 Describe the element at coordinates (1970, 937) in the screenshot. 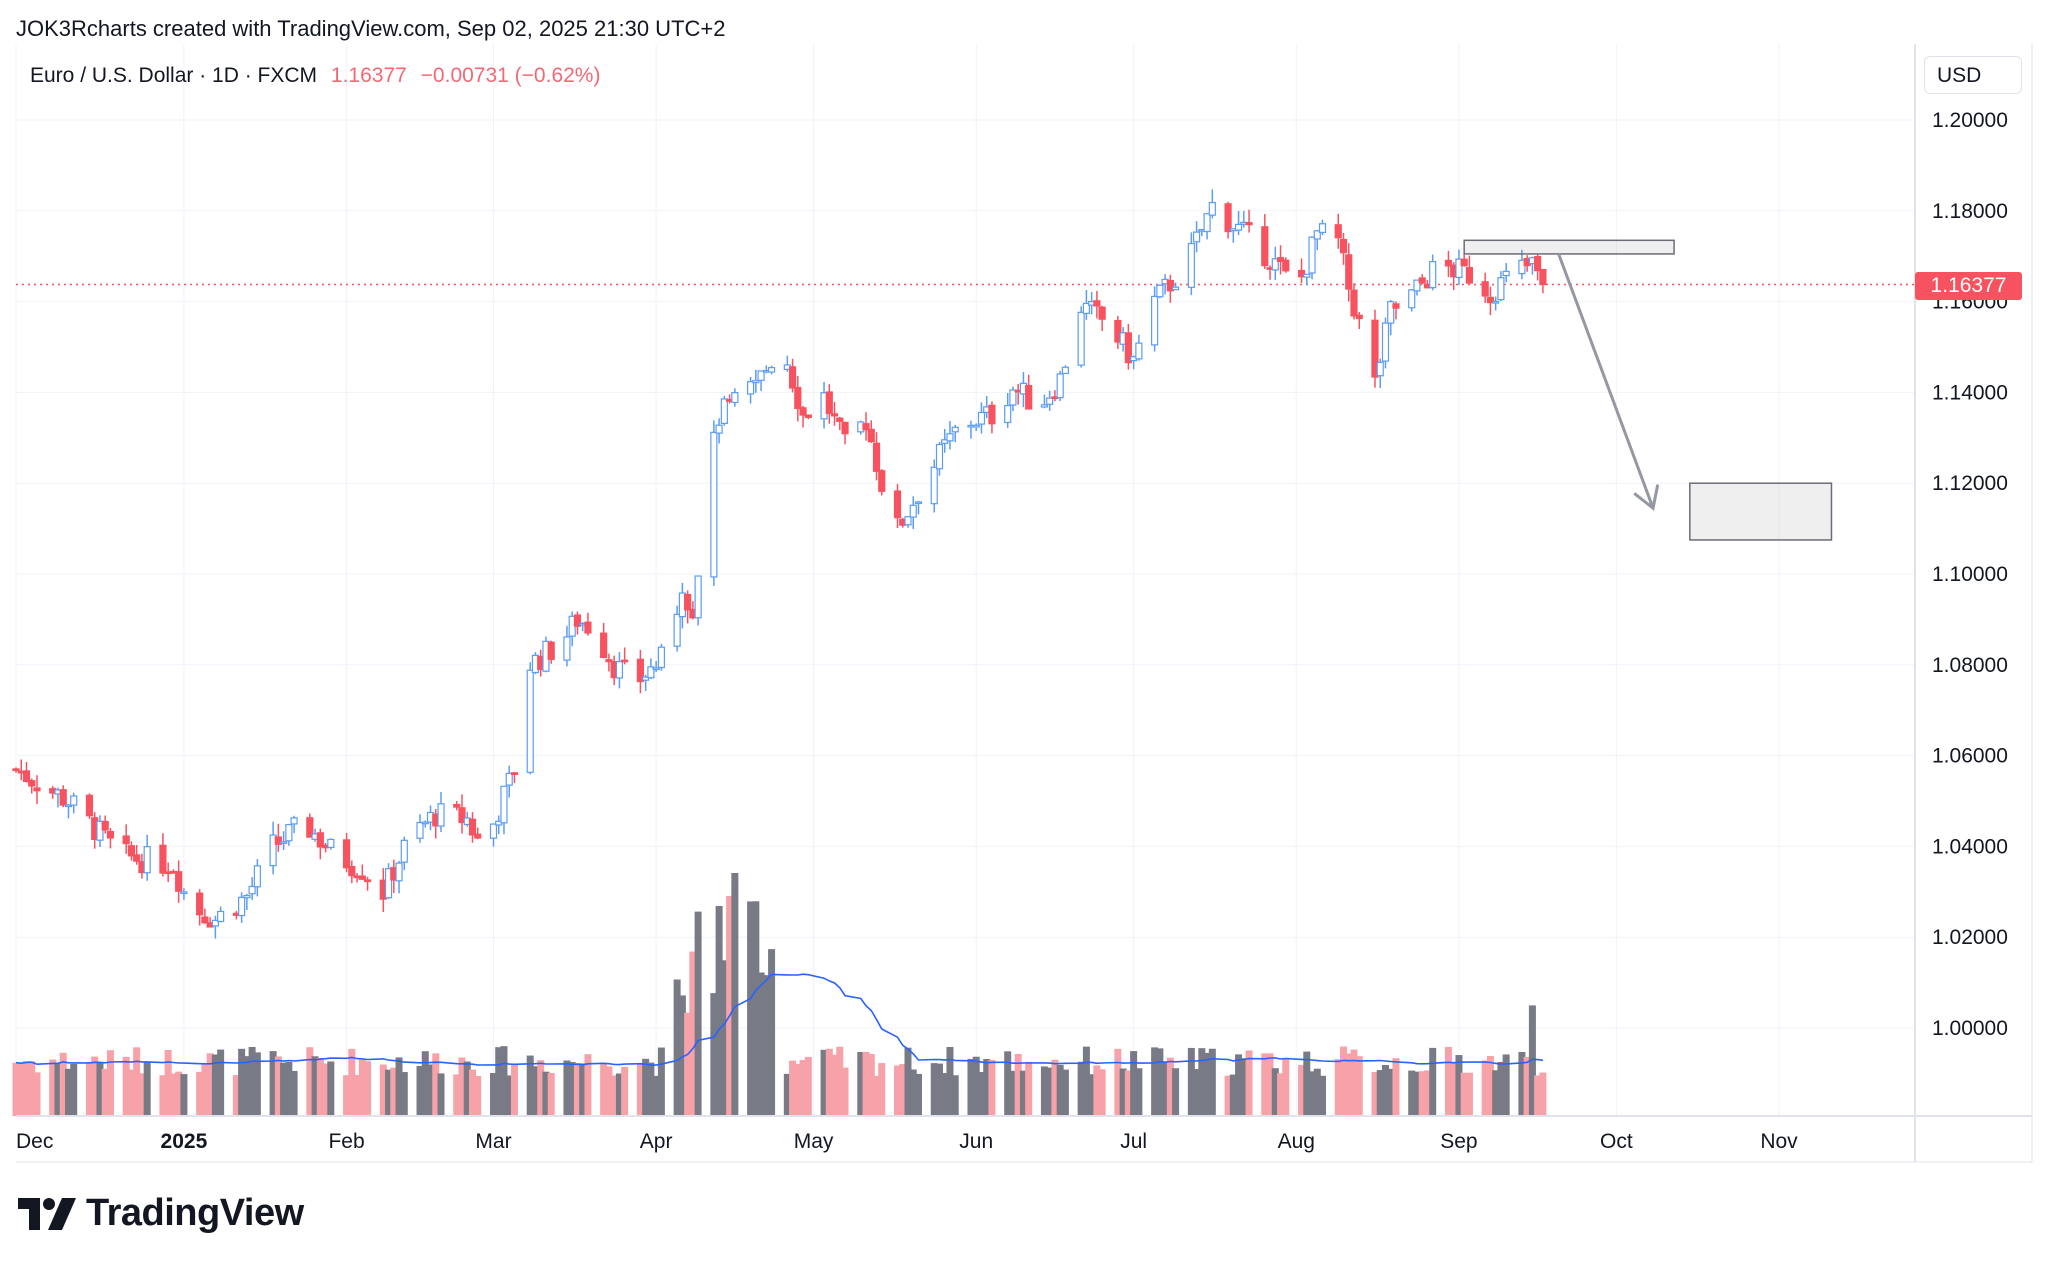

I see `y-tick-label: 1.02000` at that location.